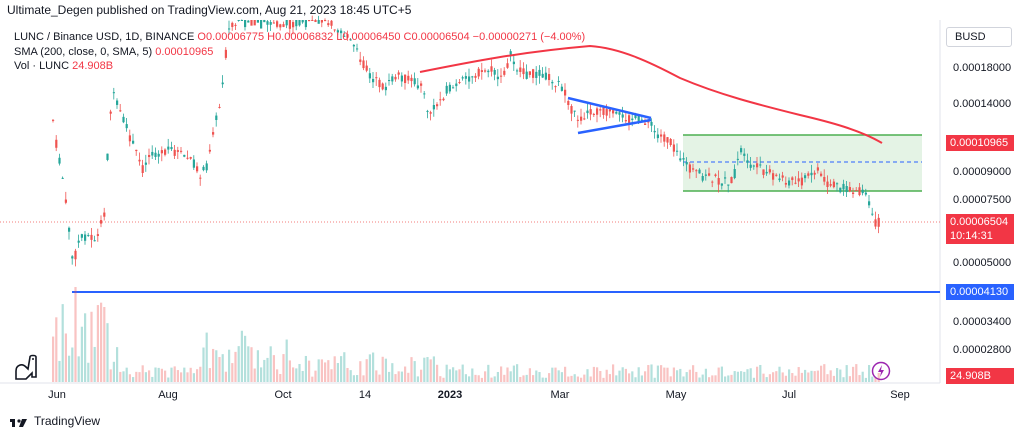  I want to click on x-tick: Sep, so click(900, 395).